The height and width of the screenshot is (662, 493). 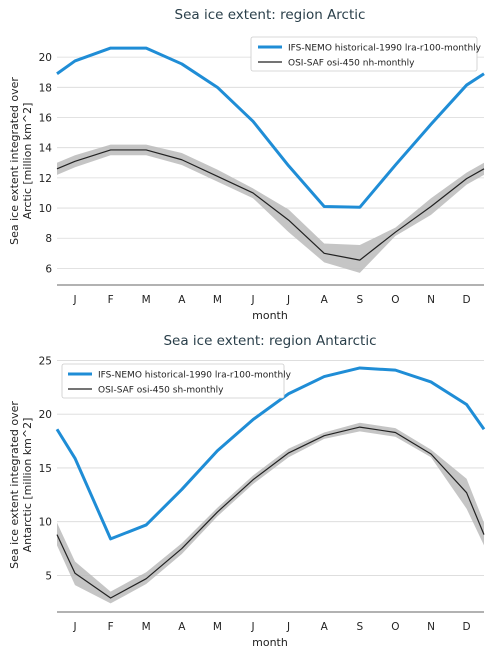 What do you see at coordinates (161, 391) in the screenshot?
I see `antarctic-legend-label-obs: OSI-SAF osi-450 sh-monthly` at bounding box center [161, 391].